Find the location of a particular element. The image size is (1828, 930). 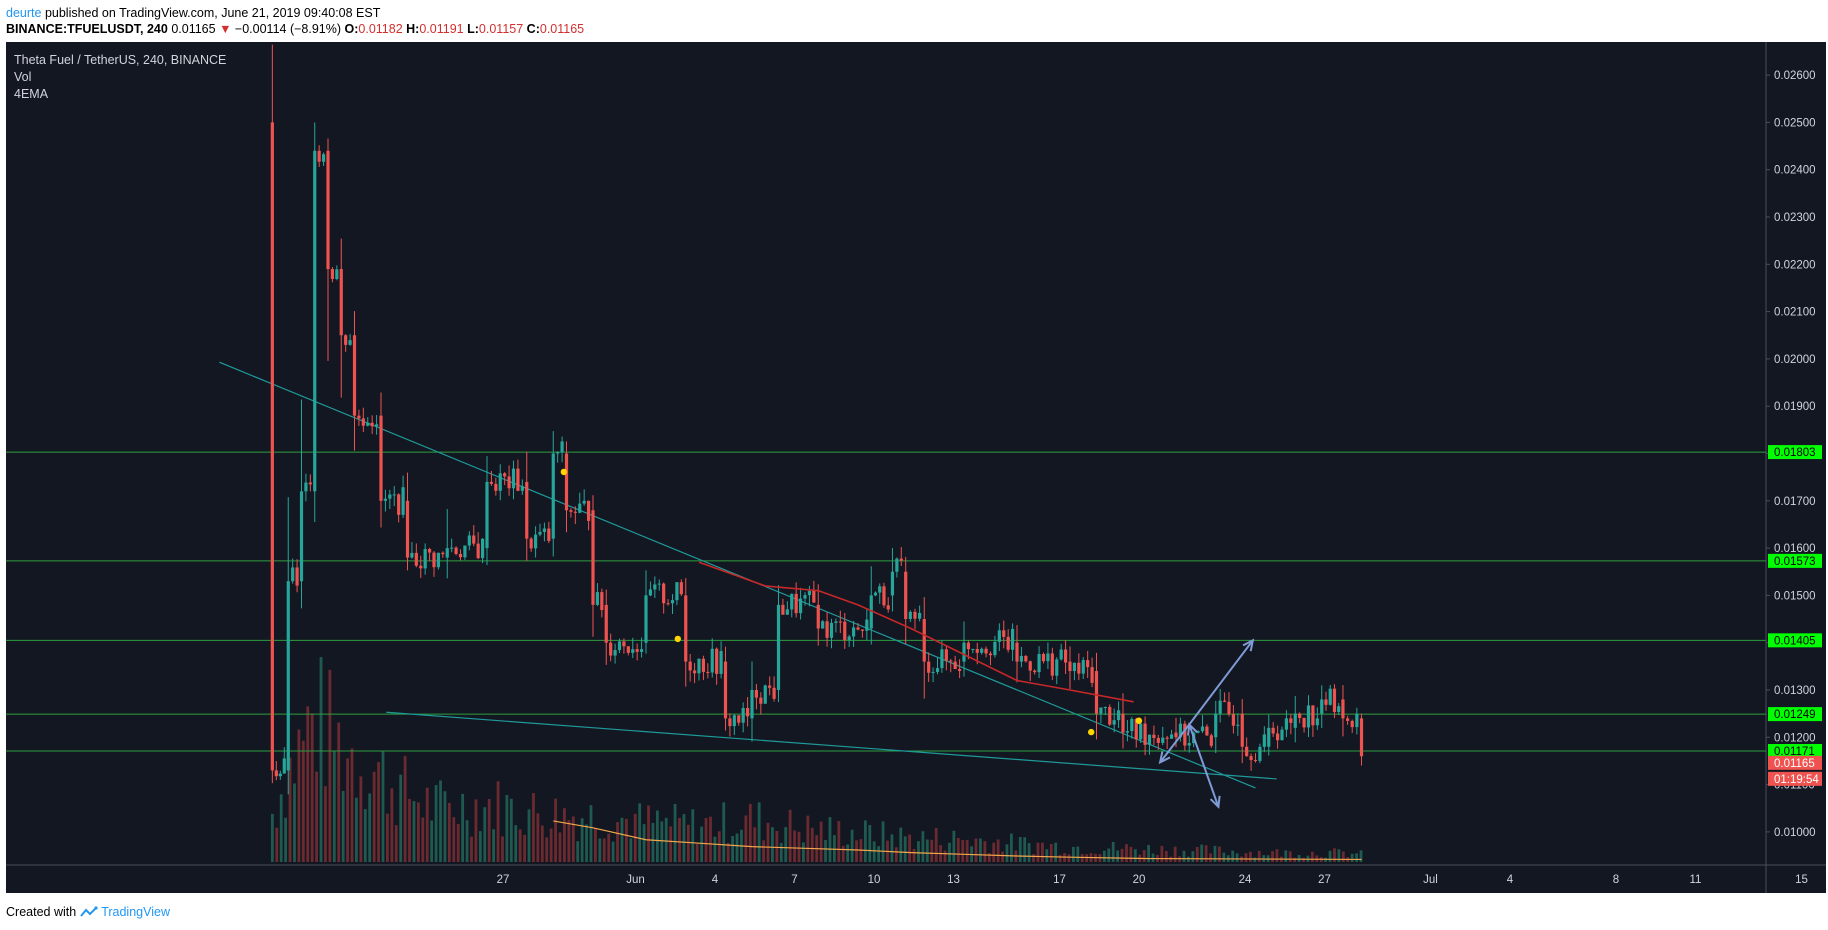

tradingview-link: TradingView is located at coordinates (125, 912).